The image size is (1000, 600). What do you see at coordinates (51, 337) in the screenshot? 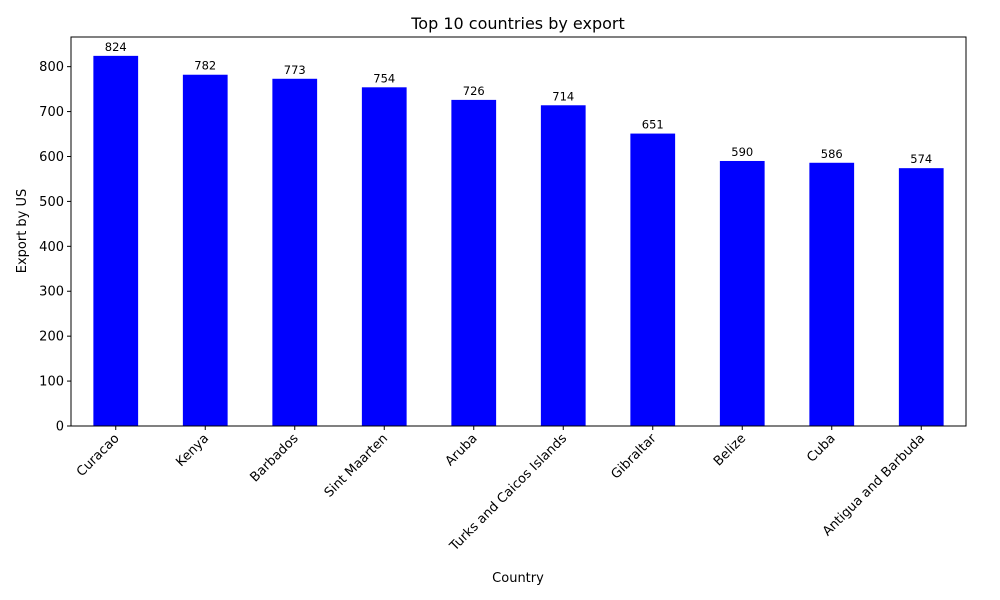
I see `y-tick-label: 200` at bounding box center [51, 337].